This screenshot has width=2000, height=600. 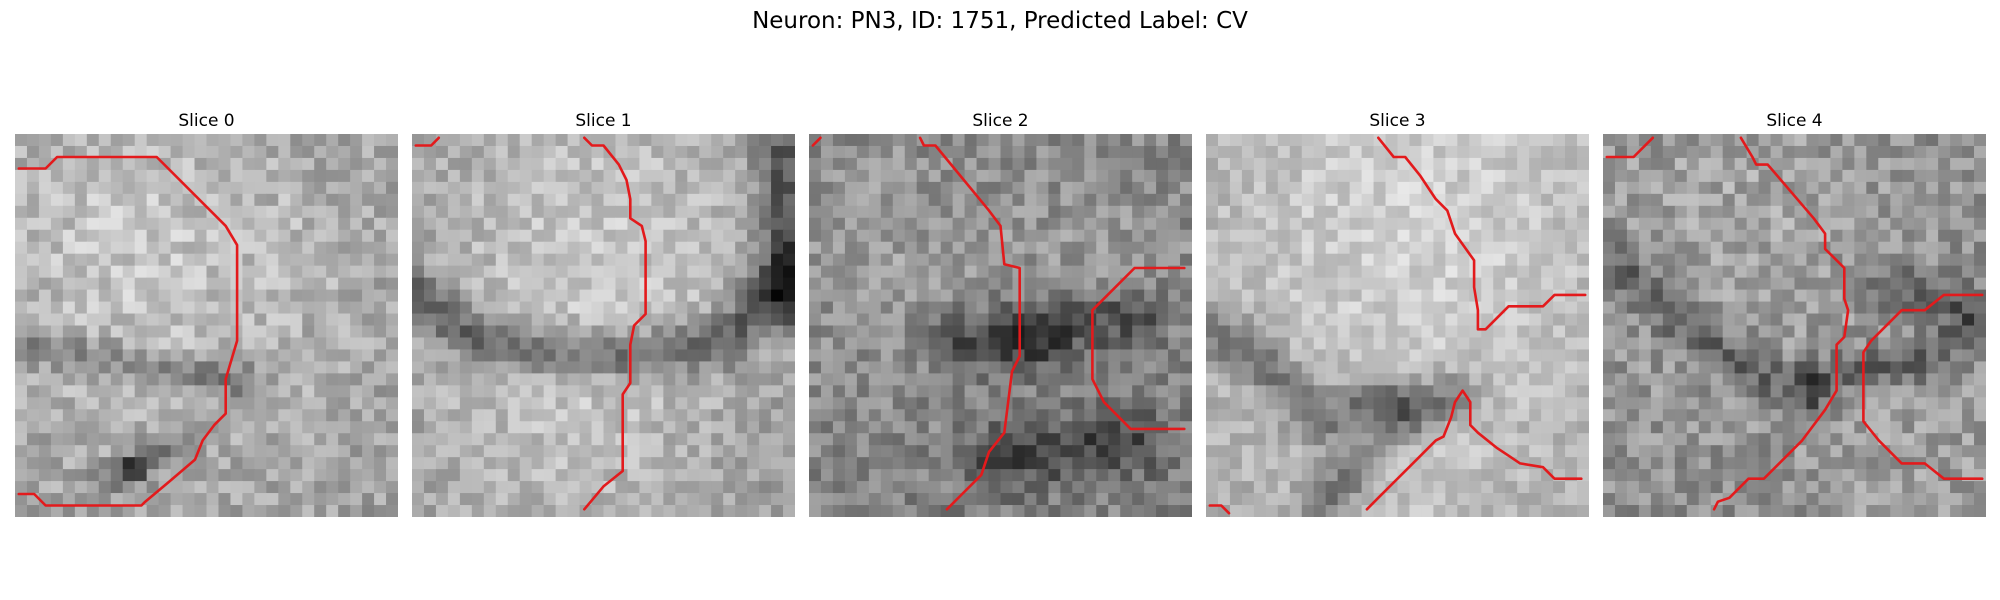 I want to click on slice-title-1: Slice 1, so click(x=603, y=121).